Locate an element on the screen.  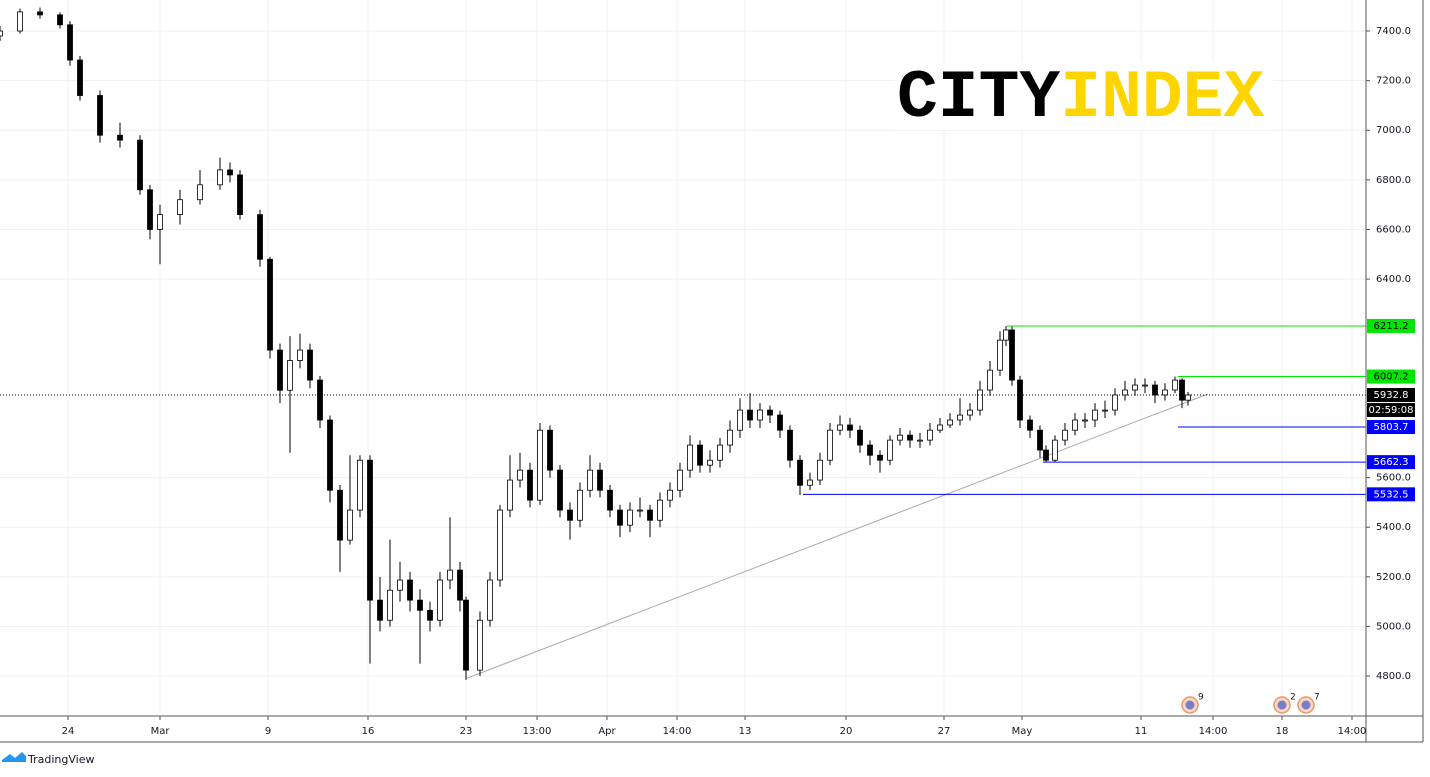
x-tick-label: 18 is located at coordinates (1282, 731).